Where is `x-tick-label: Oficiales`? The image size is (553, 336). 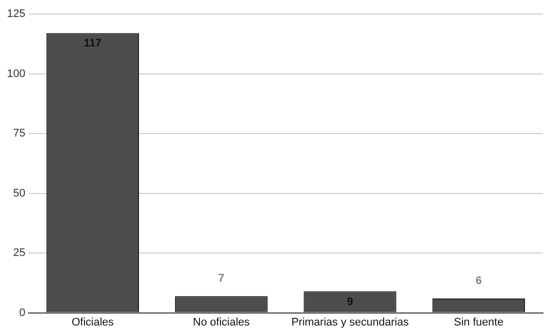
x-tick-label: Oficiales is located at coordinates (93, 322).